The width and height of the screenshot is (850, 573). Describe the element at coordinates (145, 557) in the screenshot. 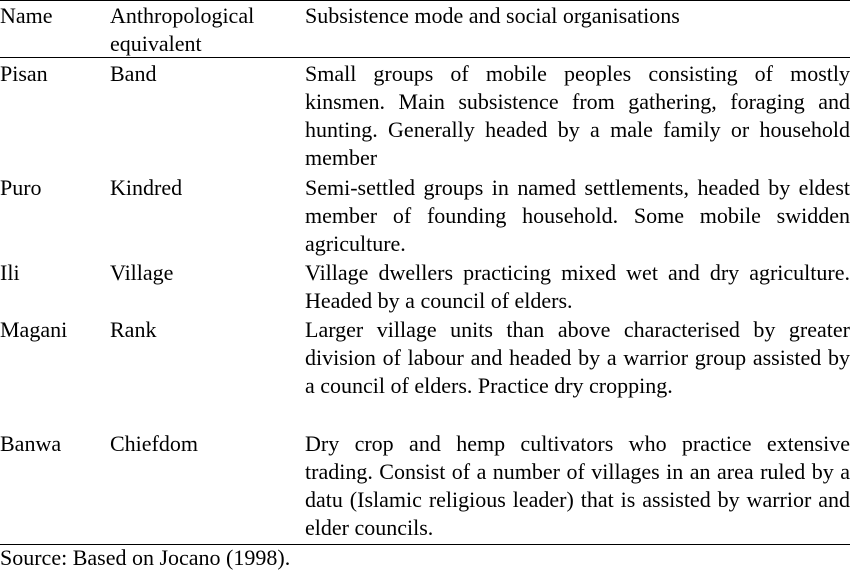

I see `source-note: Source: Based on Jocano (1998).` at that location.